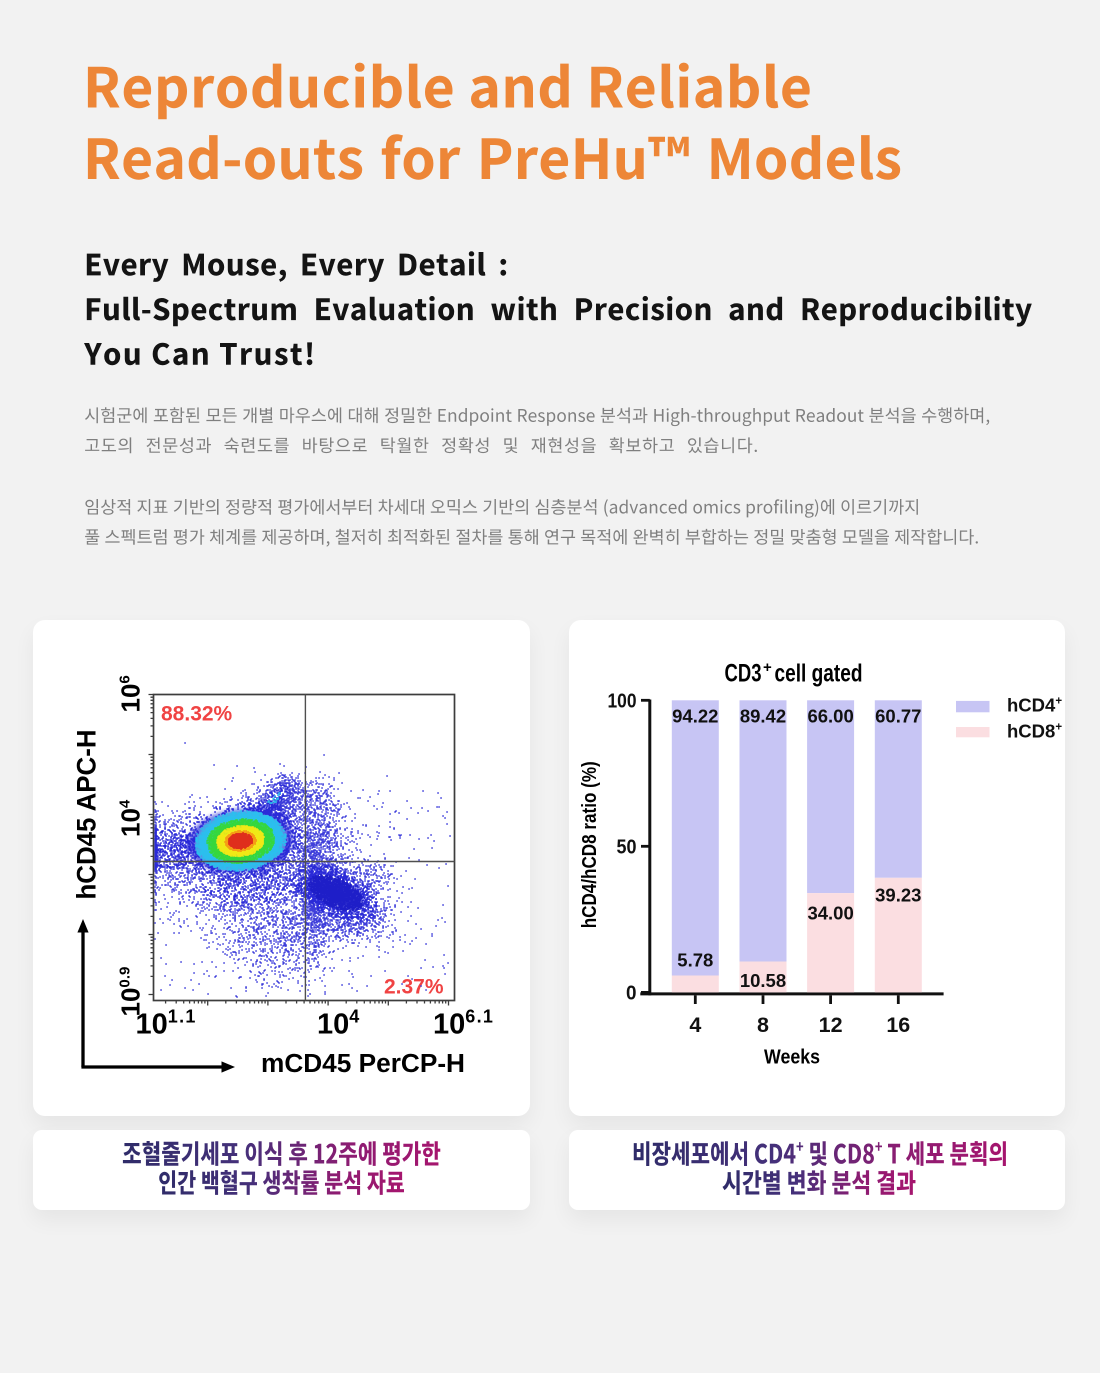  I want to click on svg-text: Weeks, so click(792, 1058).